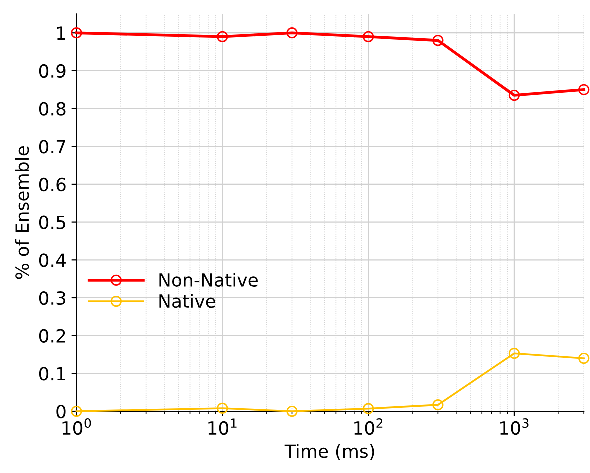 This screenshot has width=590, height=473. Describe the element at coordinates (52, 185) in the screenshot. I see `y-tick-label: 0.6` at that location.